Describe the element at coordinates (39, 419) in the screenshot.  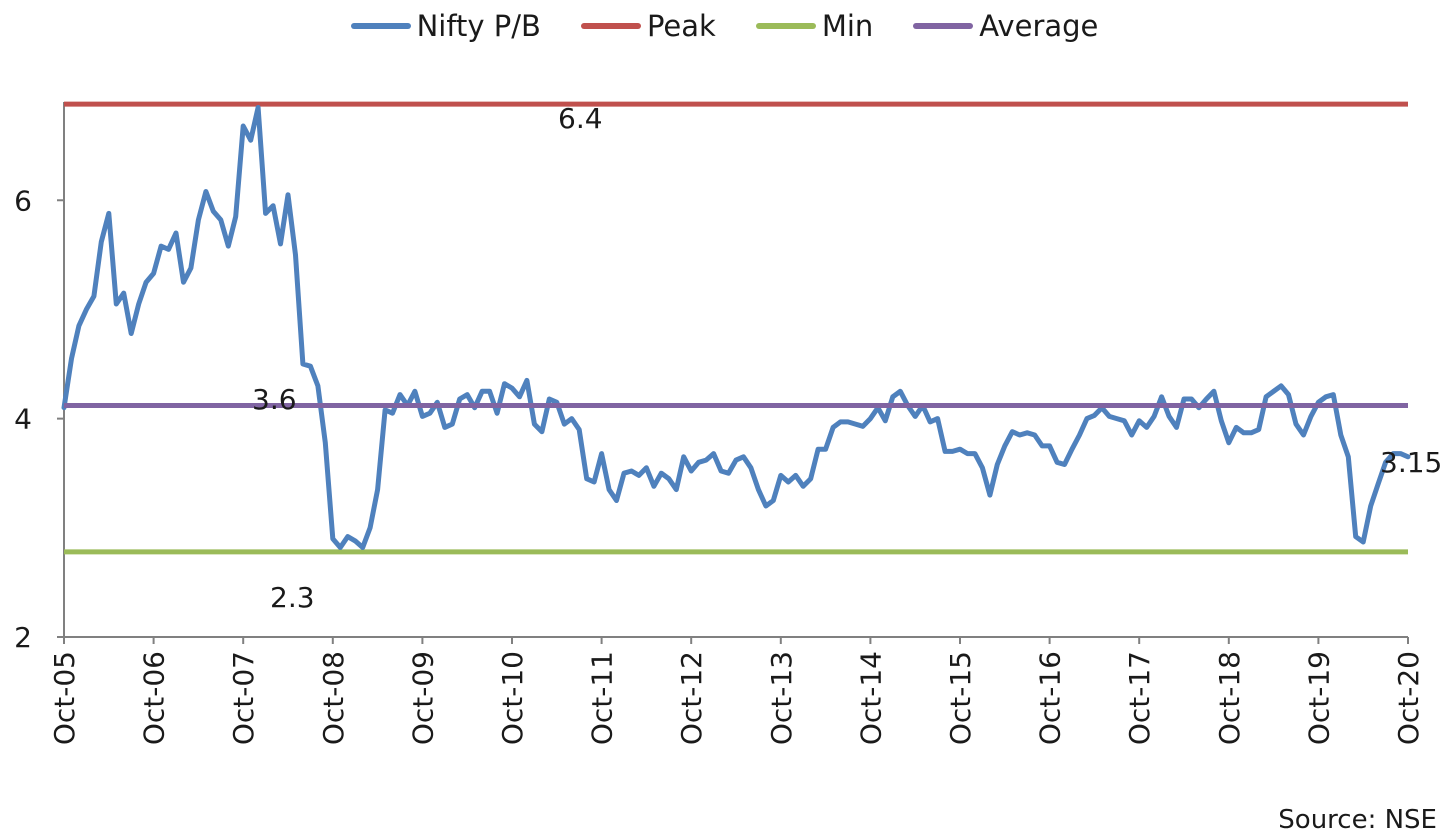
I see `y-ticks: 2 4 6` at that location.